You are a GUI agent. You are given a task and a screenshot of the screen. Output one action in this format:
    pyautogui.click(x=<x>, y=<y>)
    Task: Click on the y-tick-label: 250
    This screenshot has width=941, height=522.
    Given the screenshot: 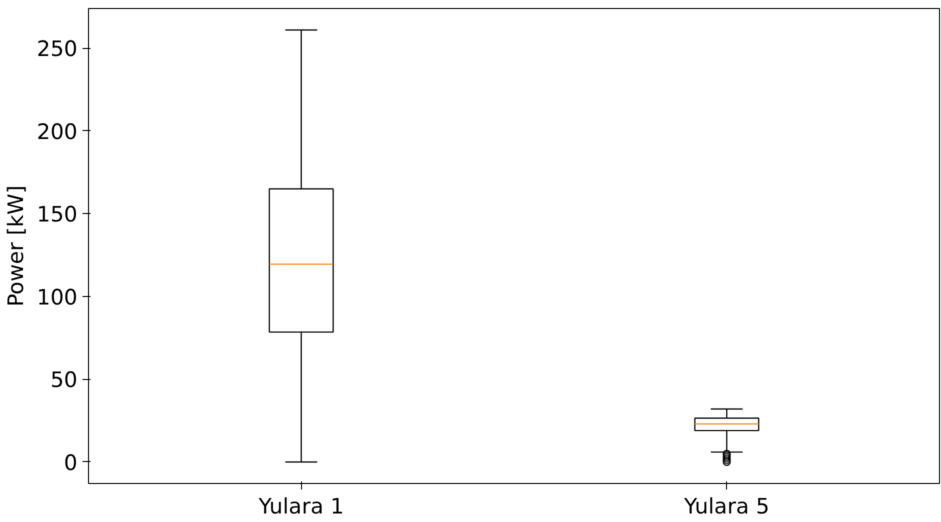 What is the action you would take?
    pyautogui.click(x=57, y=49)
    